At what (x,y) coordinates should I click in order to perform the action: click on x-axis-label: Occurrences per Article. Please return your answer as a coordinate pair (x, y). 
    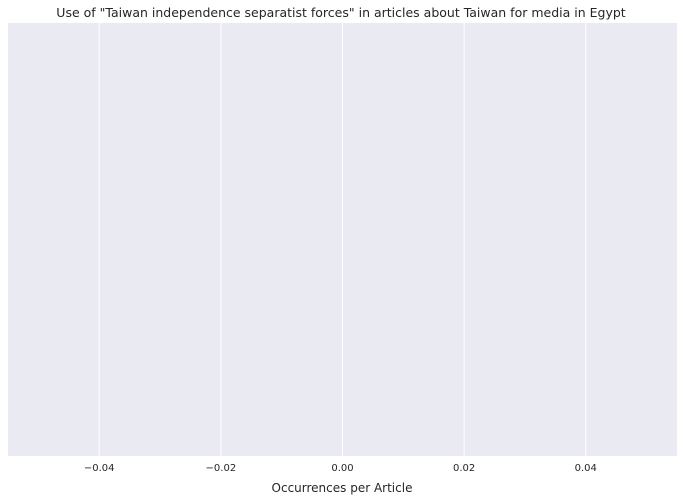
    Looking at the image, I should click on (342, 488).